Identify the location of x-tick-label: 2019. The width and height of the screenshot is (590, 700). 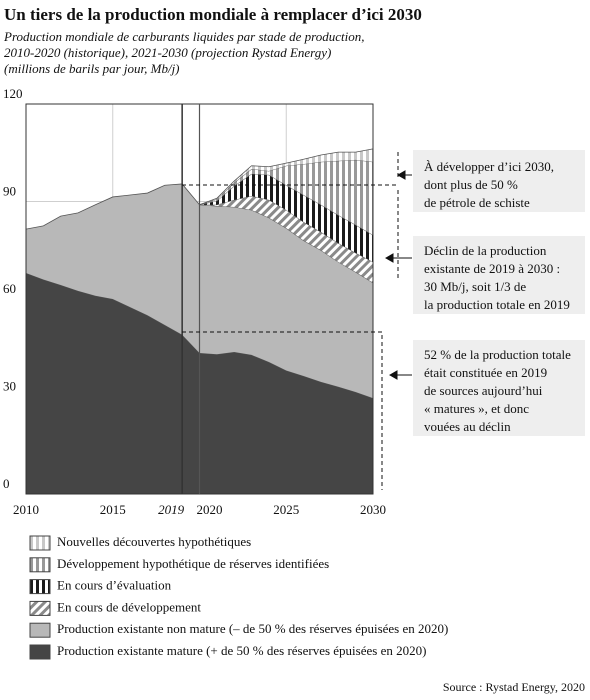
(171, 509).